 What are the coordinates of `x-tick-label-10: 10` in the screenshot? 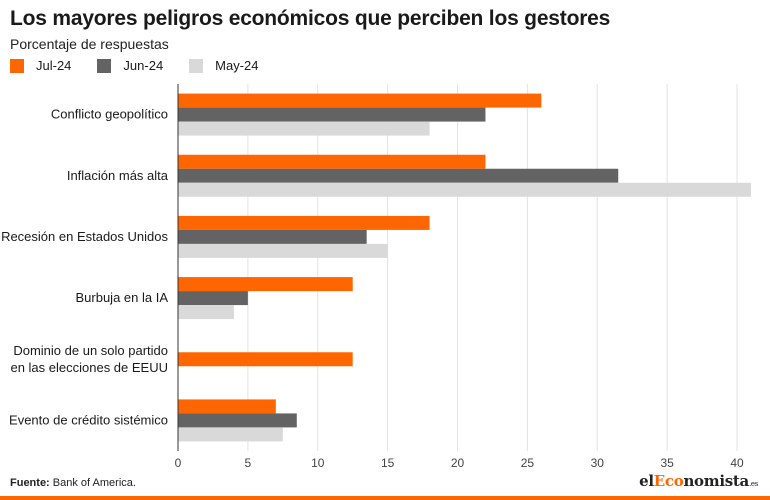 It's located at (318, 463).